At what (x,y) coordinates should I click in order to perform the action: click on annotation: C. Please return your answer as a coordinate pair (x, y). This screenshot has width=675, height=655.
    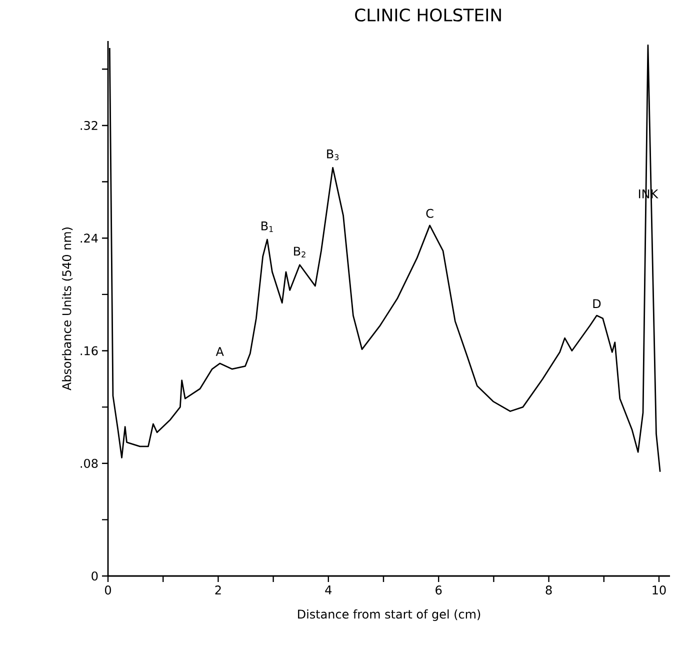
    Looking at the image, I should click on (430, 213).